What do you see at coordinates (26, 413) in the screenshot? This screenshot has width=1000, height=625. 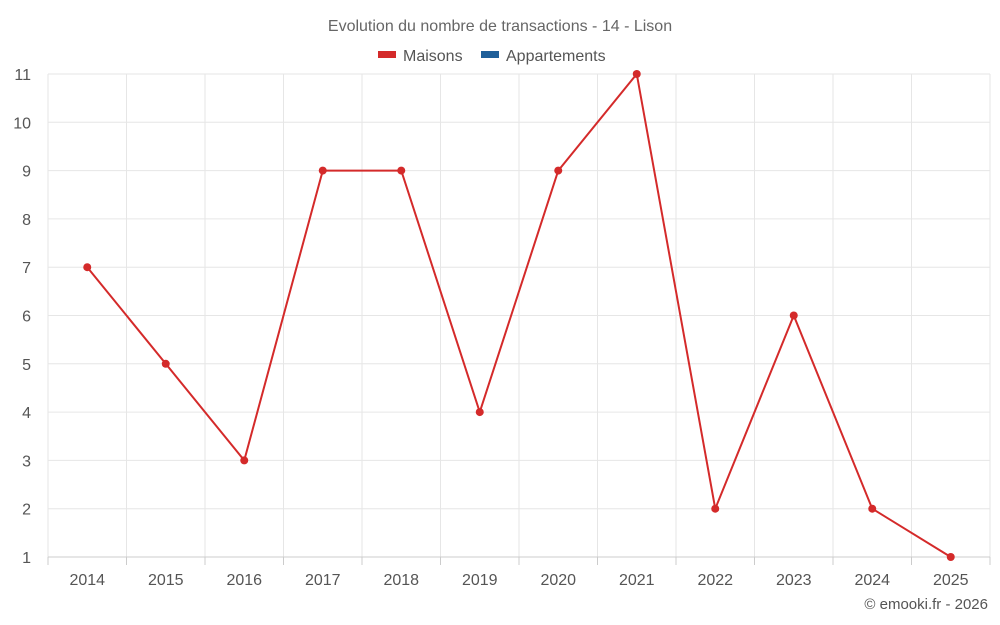 I see `y-tick-label: 4` at bounding box center [26, 413].